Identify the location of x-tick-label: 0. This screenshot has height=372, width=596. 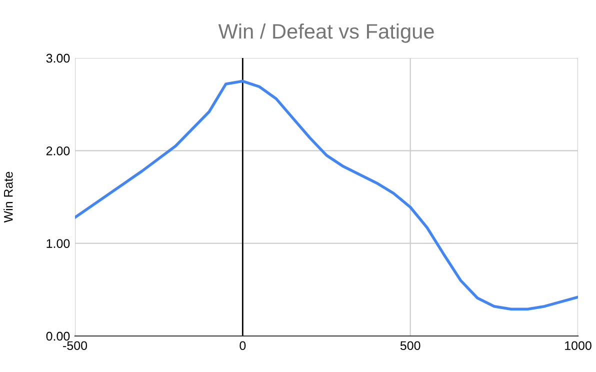
(243, 345).